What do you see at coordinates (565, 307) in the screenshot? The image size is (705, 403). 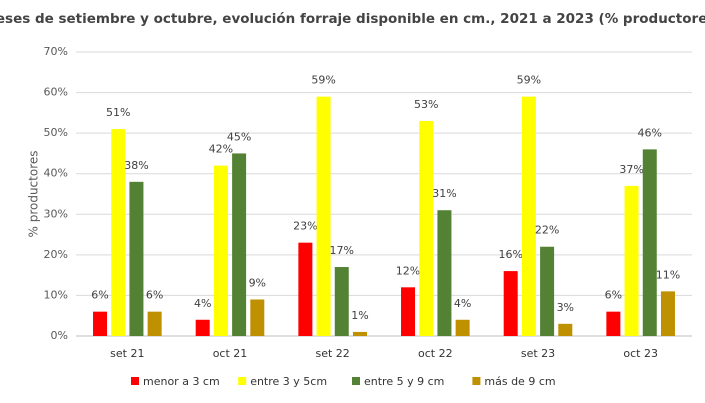 I see `value-label: 3%` at bounding box center [565, 307].